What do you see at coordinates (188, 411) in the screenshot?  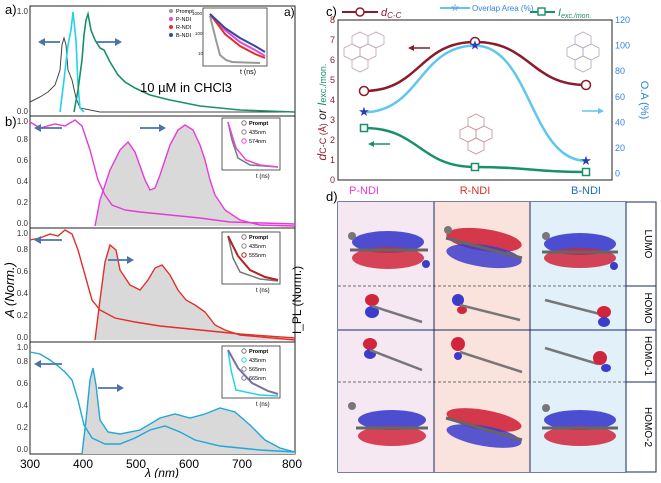 I see `pl-fill-cyan` at bounding box center [188, 411].